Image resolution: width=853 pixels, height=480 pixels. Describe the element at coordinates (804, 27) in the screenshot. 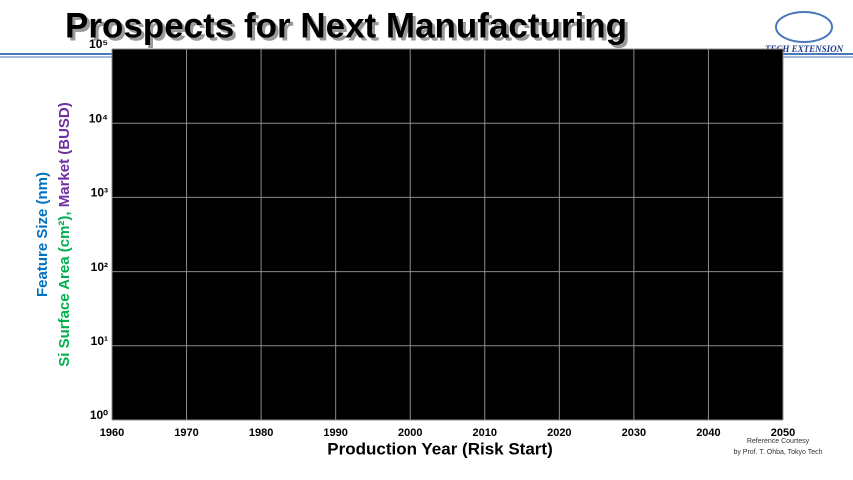

I see `logo-ring` at that location.